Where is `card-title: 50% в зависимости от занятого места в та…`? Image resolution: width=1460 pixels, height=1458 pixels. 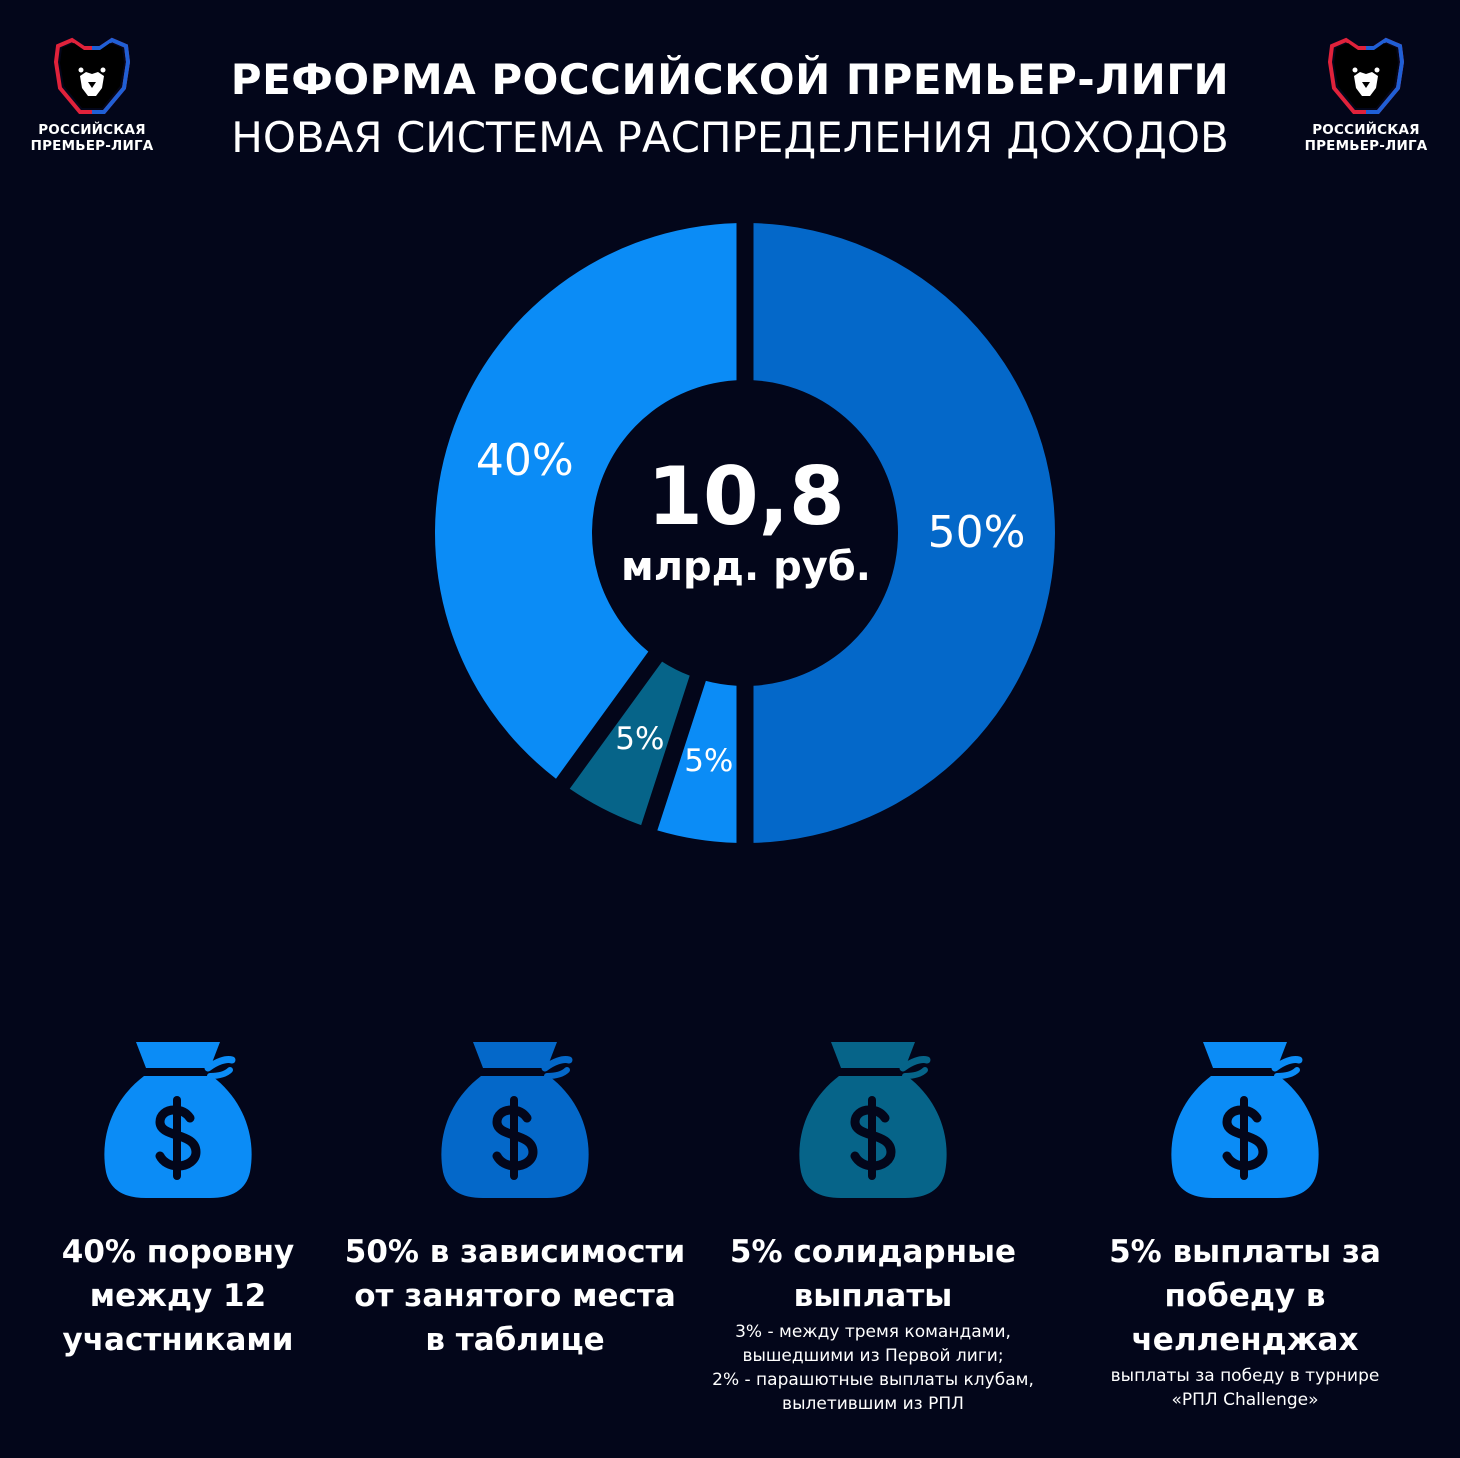
card-title: 50% в зависимости от занятого места в та… is located at coordinates (515, 1296).